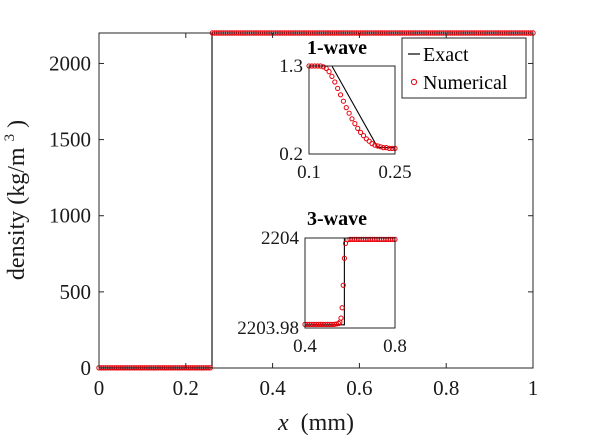 Image resolution: width=589 pixels, height=442 pixels. What do you see at coordinates (327, 423) in the screenshot?
I see `x-axis-unit: (mm)` at bounding box center [327, 423].